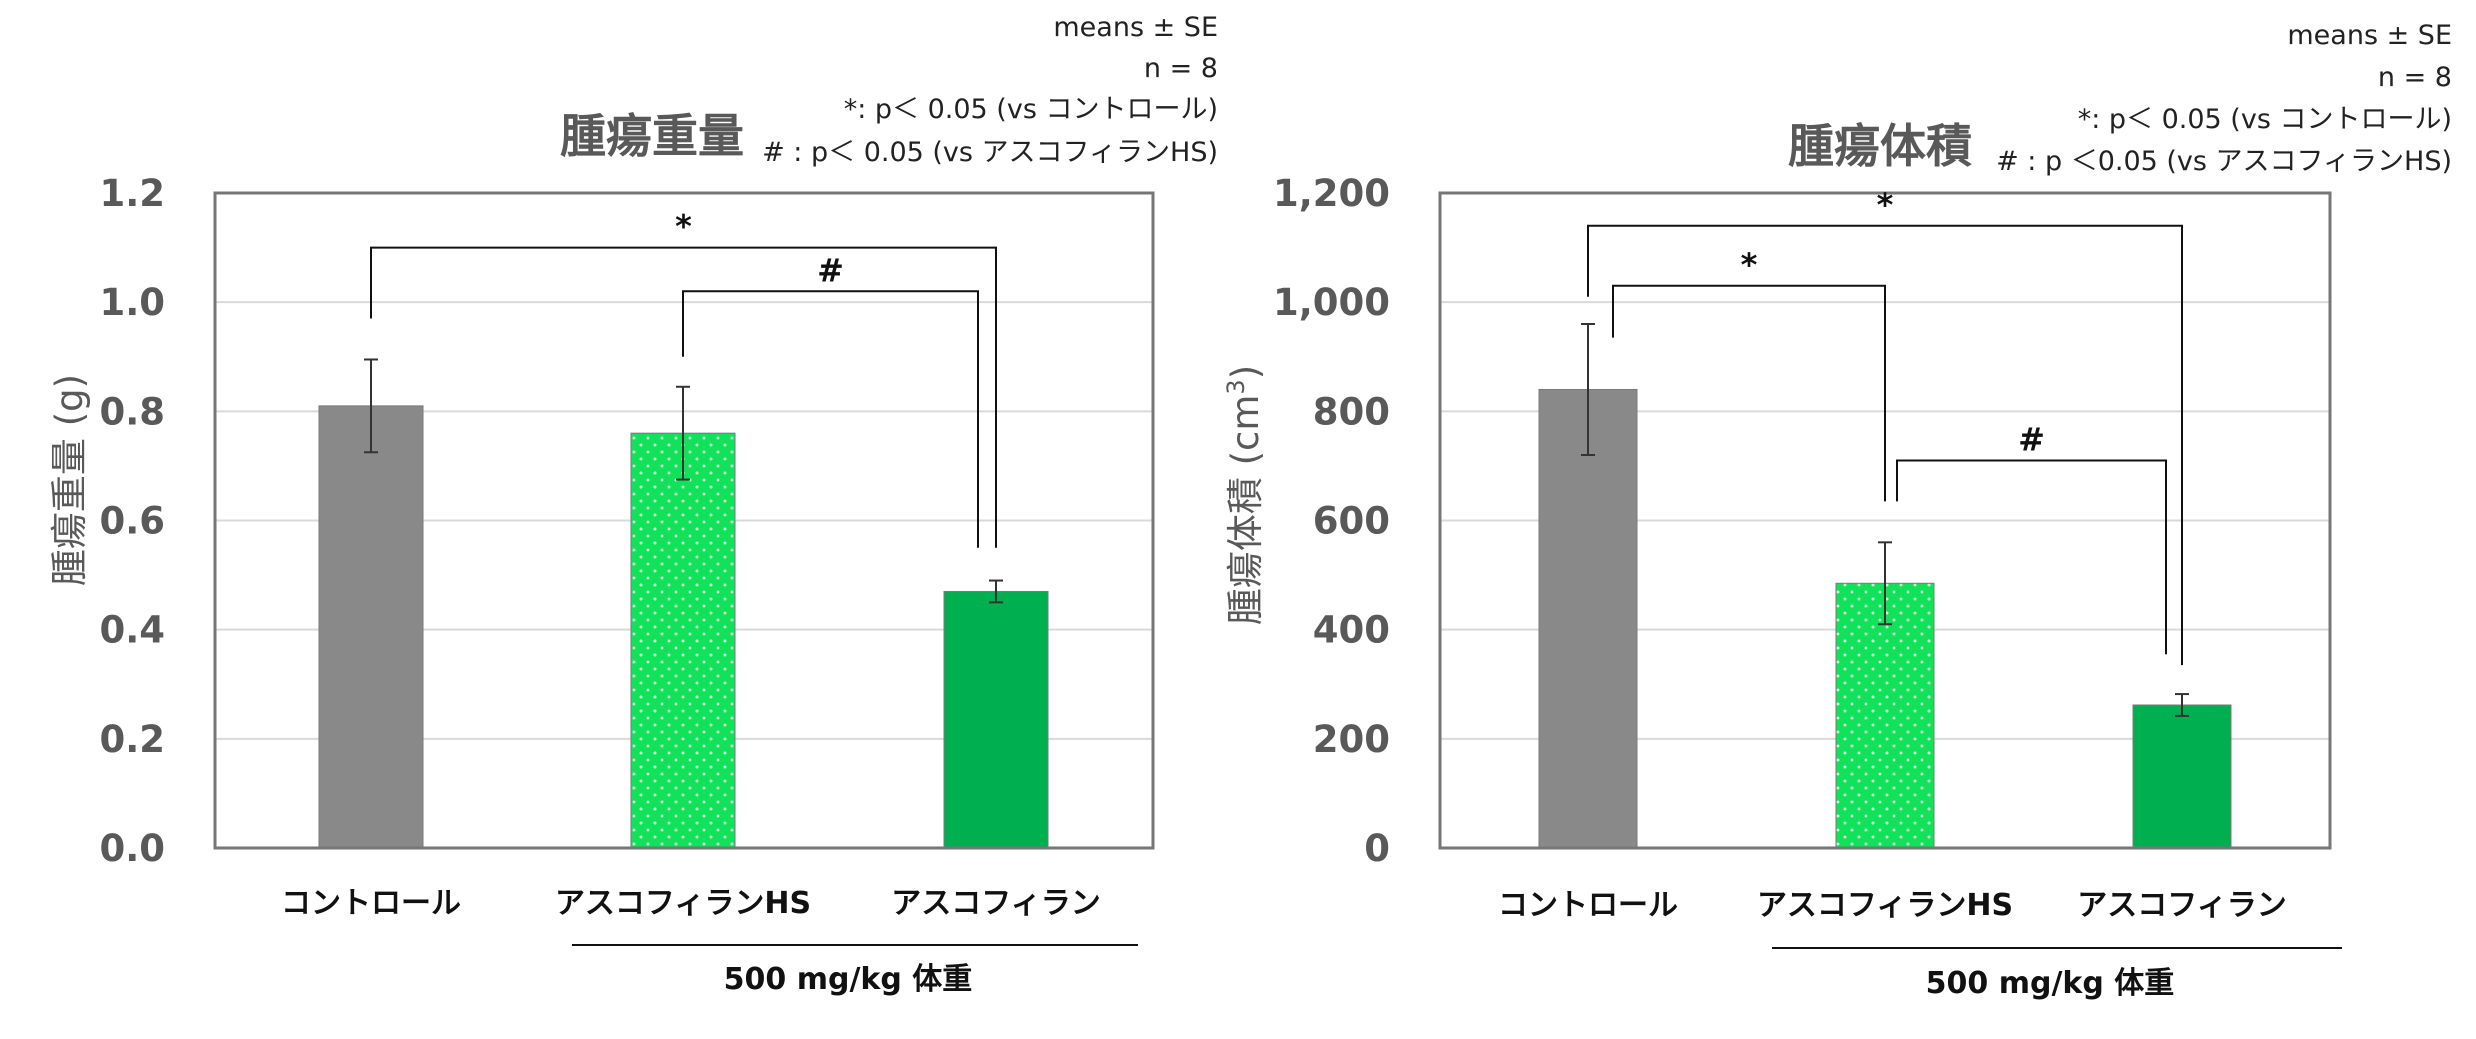  Describe the element at coordinates (1331, 302) in the screenshot. I see `y-tick: 1,000` at that location.